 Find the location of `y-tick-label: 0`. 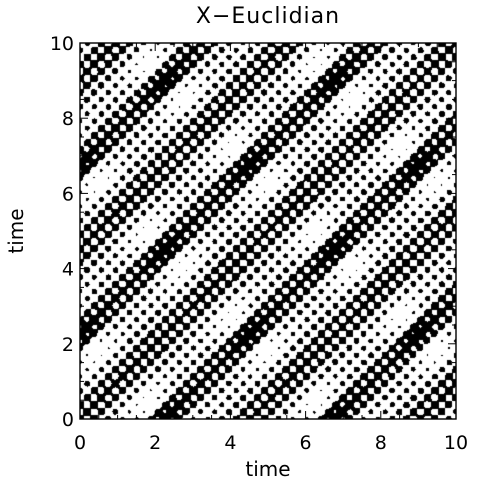

y-tick-label: 0 is located at coordinates (68, 420).